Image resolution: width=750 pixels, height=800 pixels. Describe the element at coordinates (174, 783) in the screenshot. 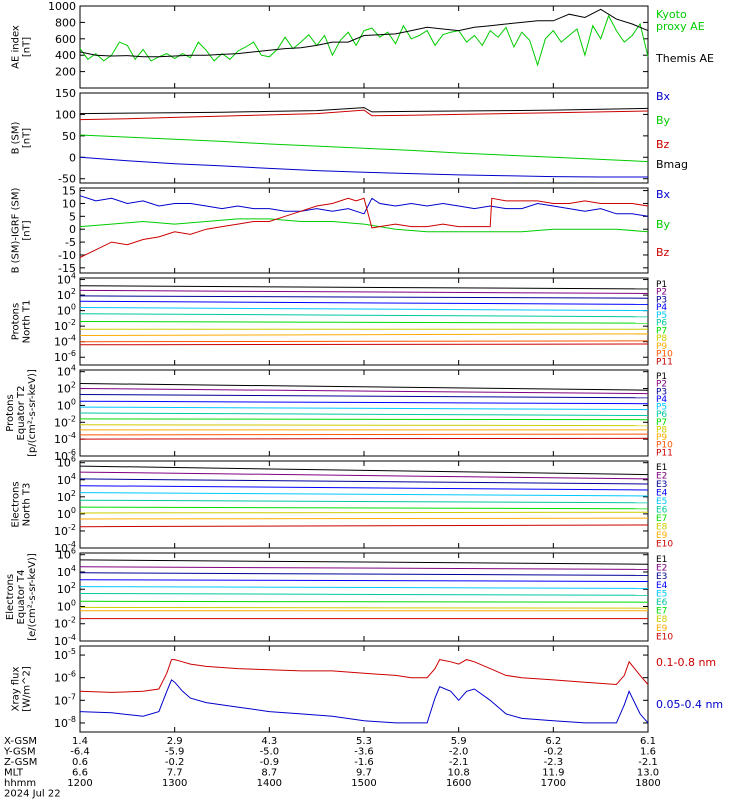

I see `ephemeris-value: 1300` at that location.